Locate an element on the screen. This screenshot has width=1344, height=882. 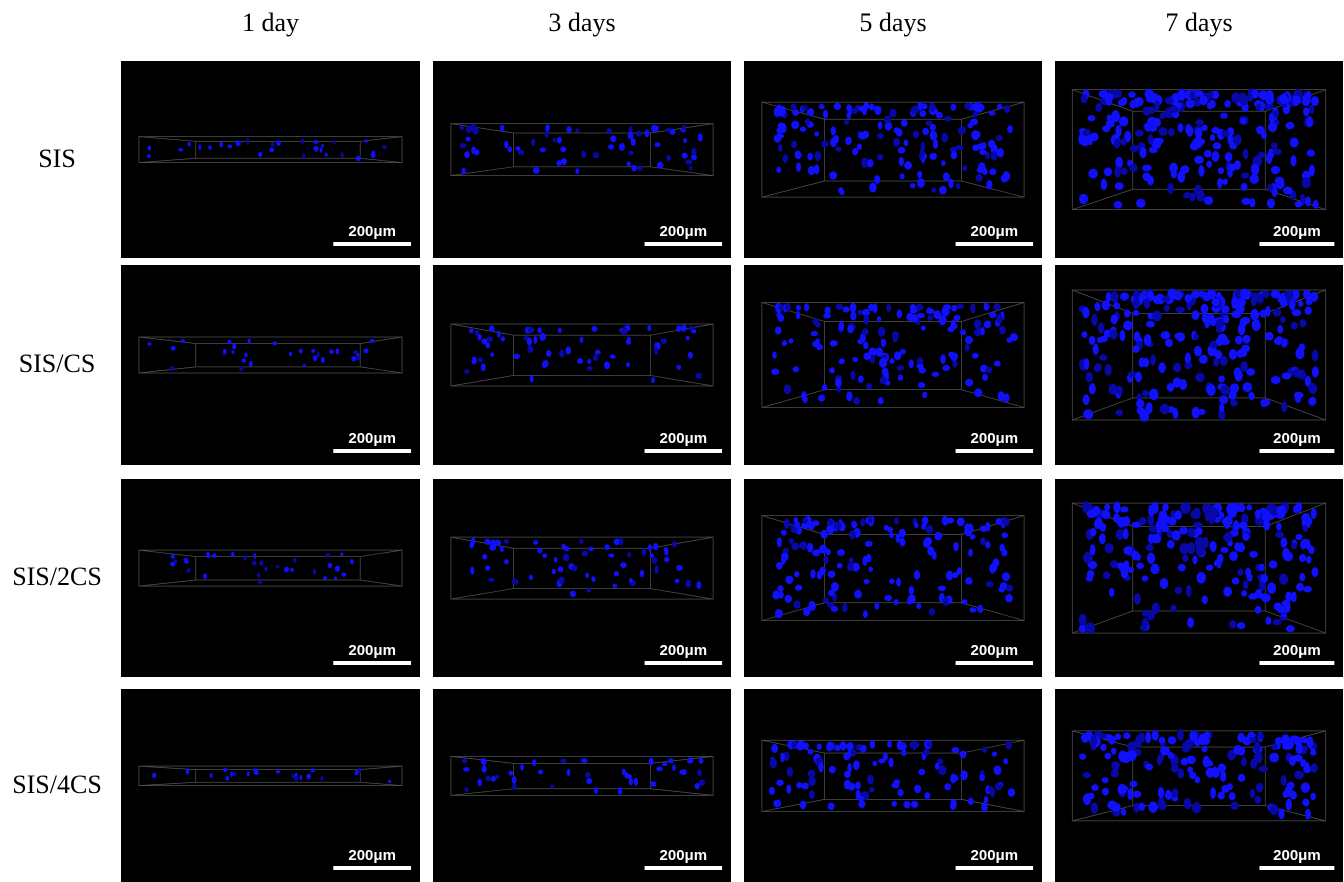
scale-bar-label: 200μm is located at coordinates (1297, 650).